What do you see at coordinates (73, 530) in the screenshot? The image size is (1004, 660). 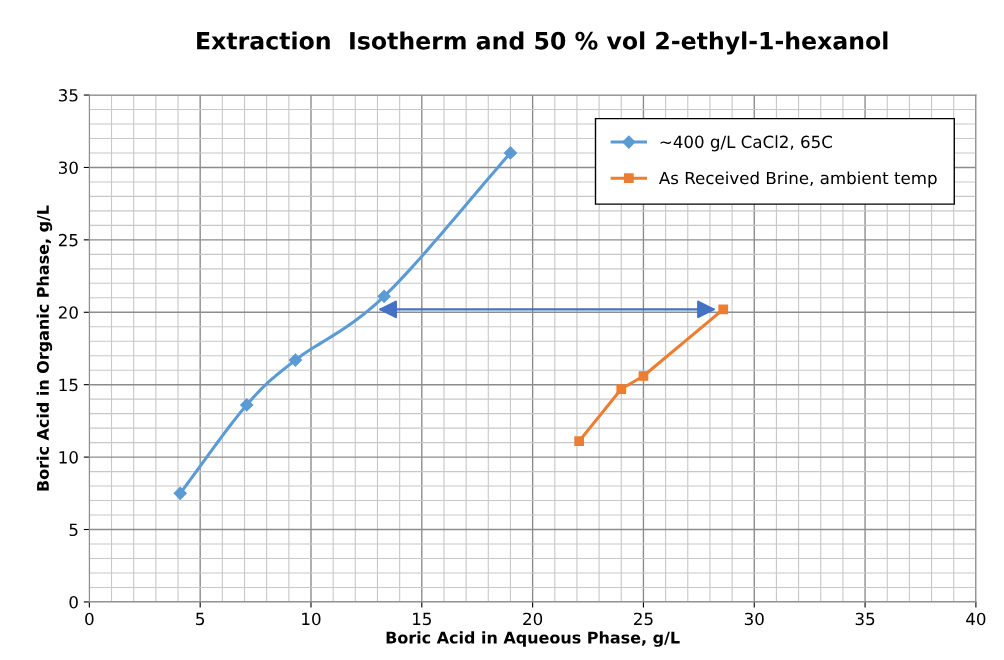 I see `y-tick-label: 5` at bounding box center [73, 530].